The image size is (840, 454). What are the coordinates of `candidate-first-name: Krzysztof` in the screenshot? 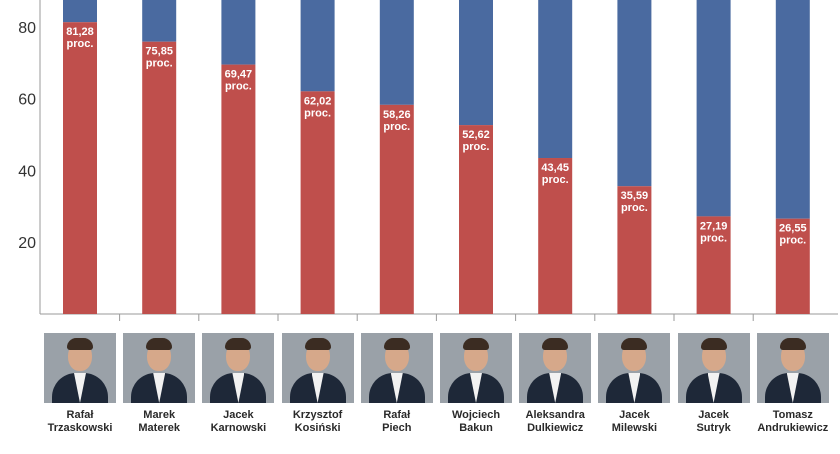 It's located at (317, 415).